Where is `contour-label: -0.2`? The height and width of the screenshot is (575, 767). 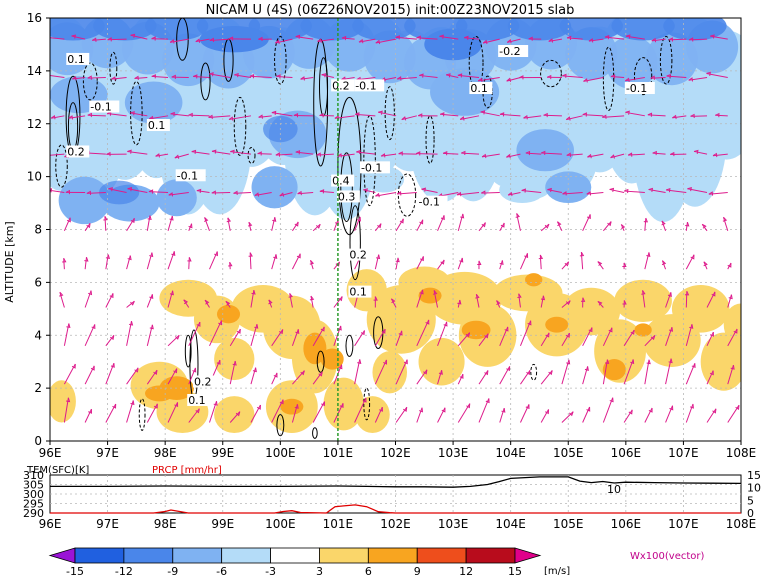
contour-label: -0.2 is located at coordinates (509, 51).